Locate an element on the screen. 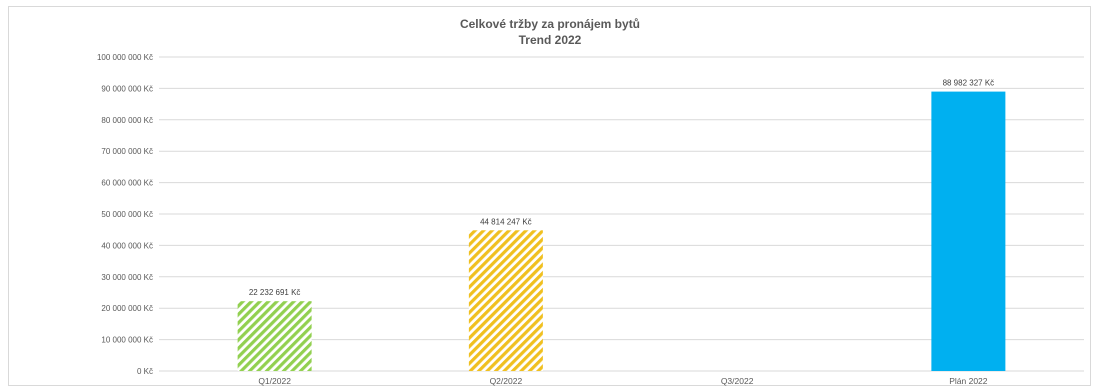 The image size is (1099, 389). y-tick-label: 30 000 000 Kč is located at coordinates (127, 277).